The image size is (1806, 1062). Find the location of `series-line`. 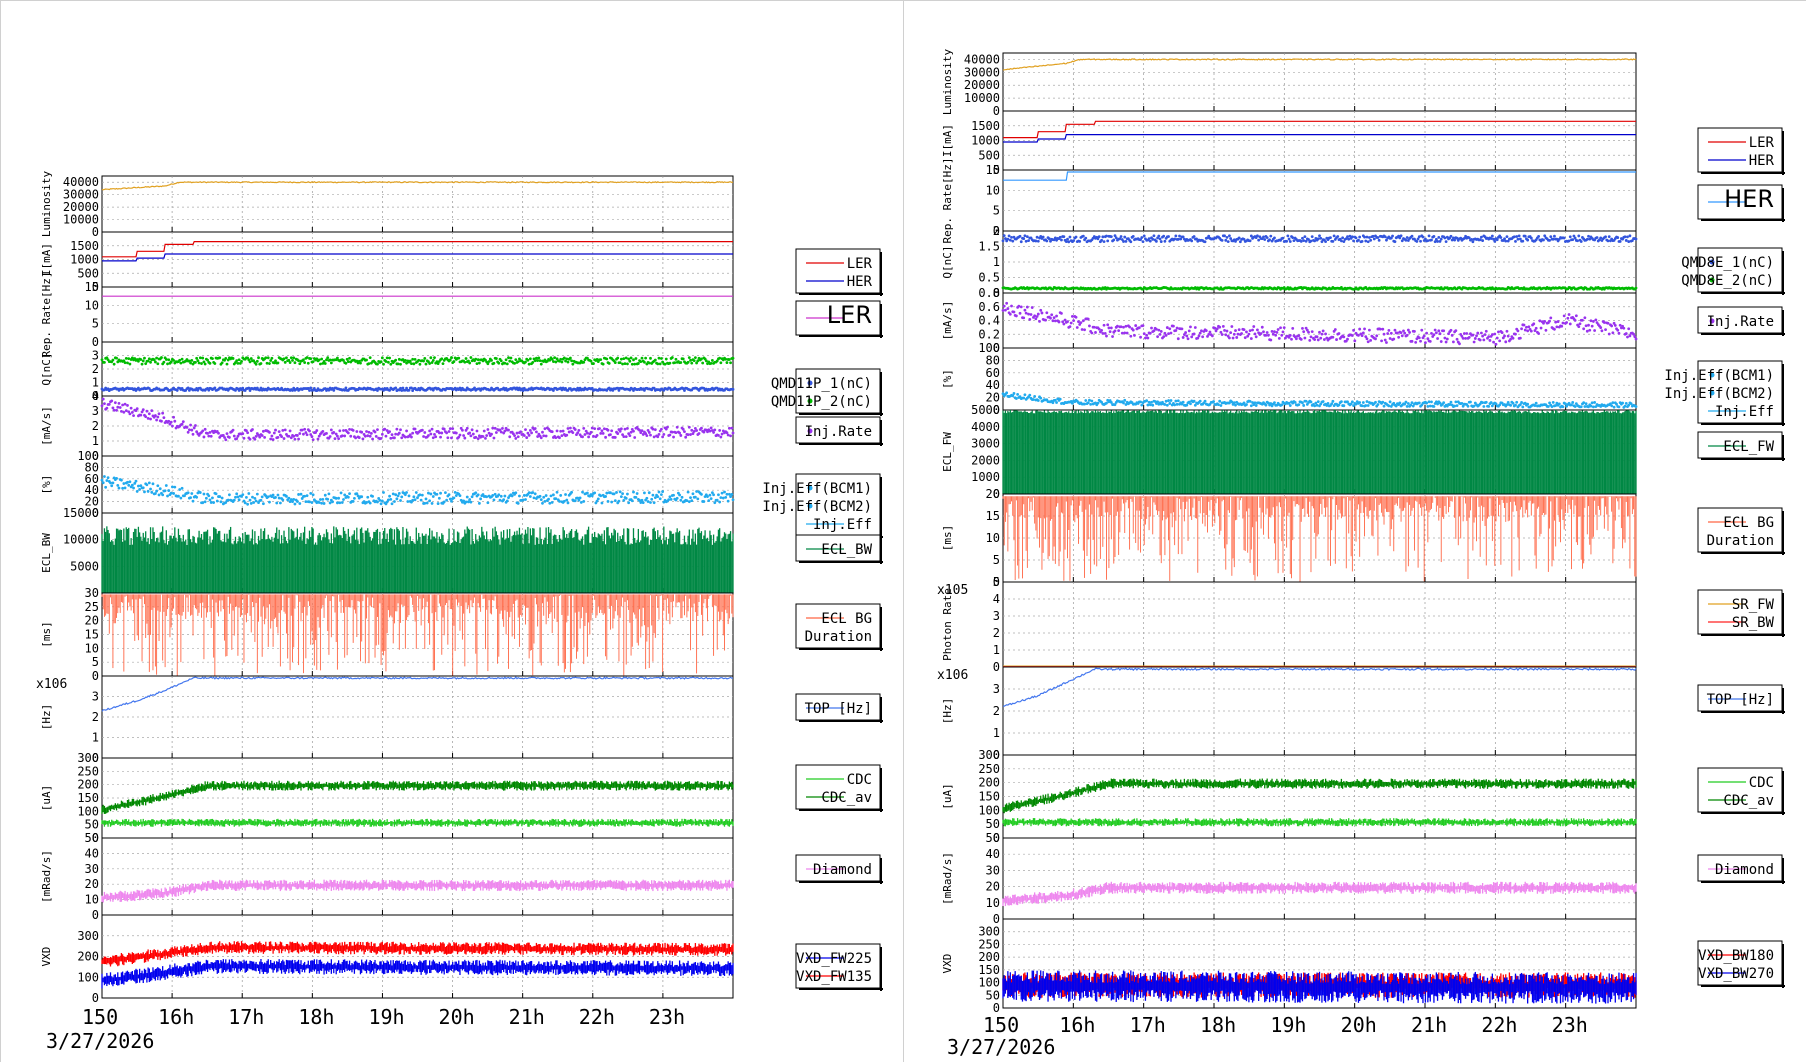

series-line is located at coordinates (417, 249).